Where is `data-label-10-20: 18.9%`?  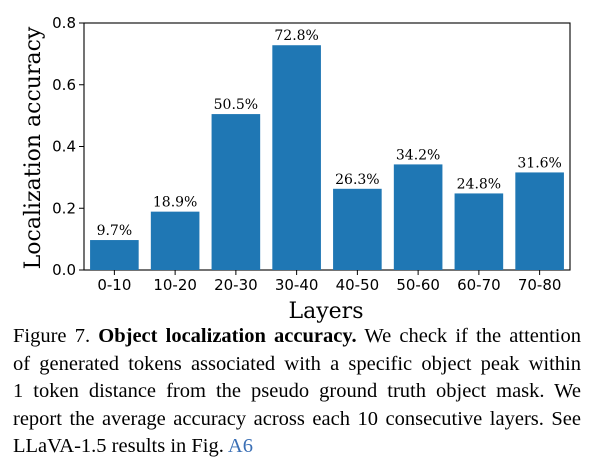
data-label-10-20: 18.9% is located at coordinates (175, 203).